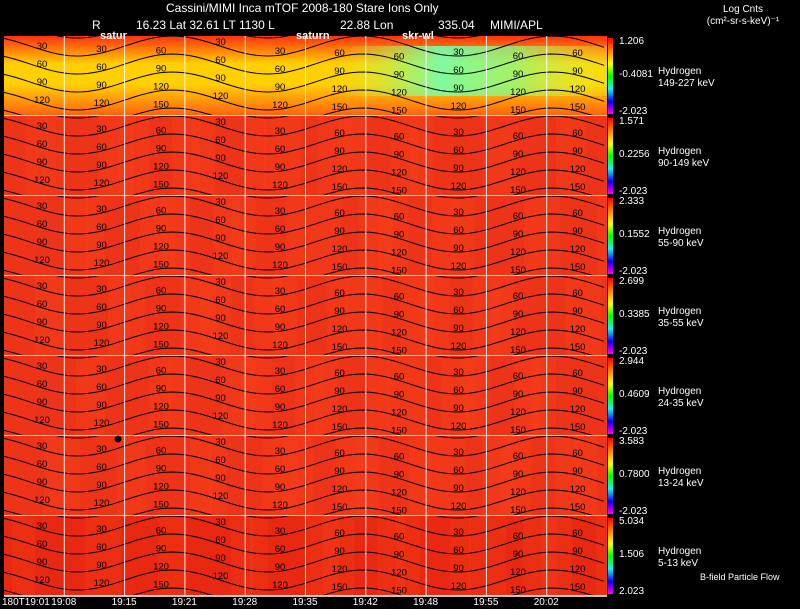 The width and height of the screenshot is (800, 609). Describe the element at coordinates (184, 602) in the screenshot. I see `time-tick-label: 19:21` at that location.